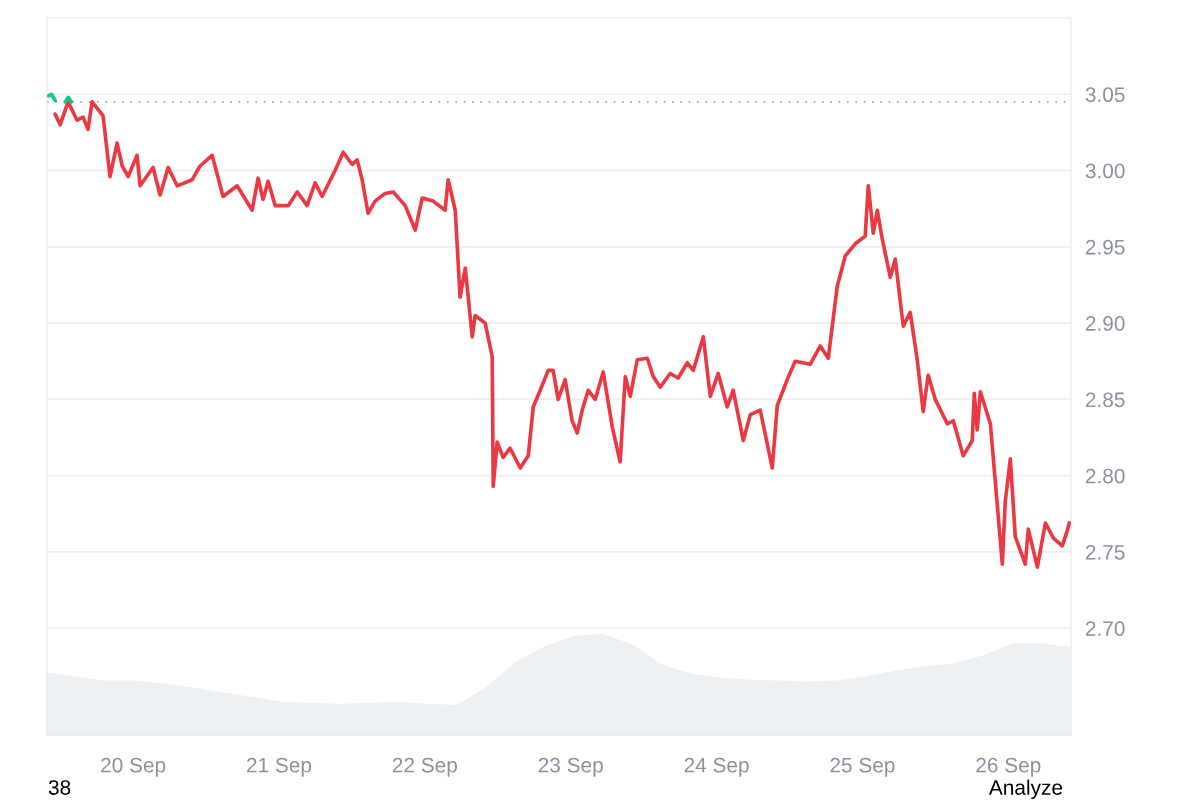 Image resolution: width=1200 pixels, height=800 pixels. Describe the element at coordinates (133, 767) in the screenshot. I see `x-tick-label: 20 Sep` at that location.